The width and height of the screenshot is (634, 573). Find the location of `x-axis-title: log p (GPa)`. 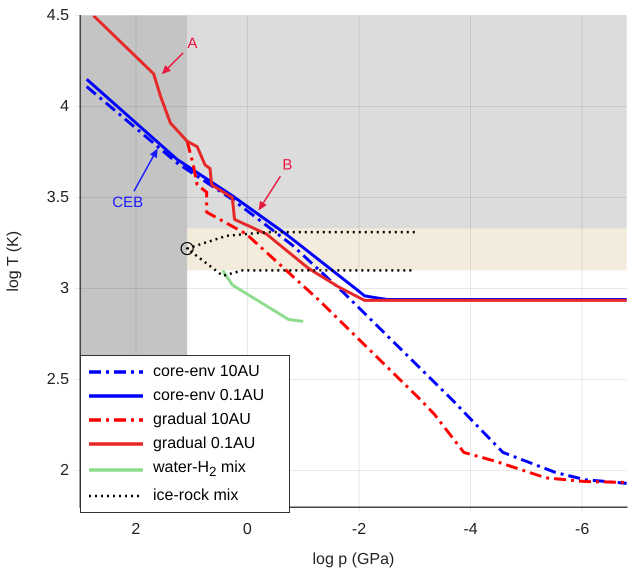

x-axis-title: log p (GPa) is located at coordinates (353, 559).